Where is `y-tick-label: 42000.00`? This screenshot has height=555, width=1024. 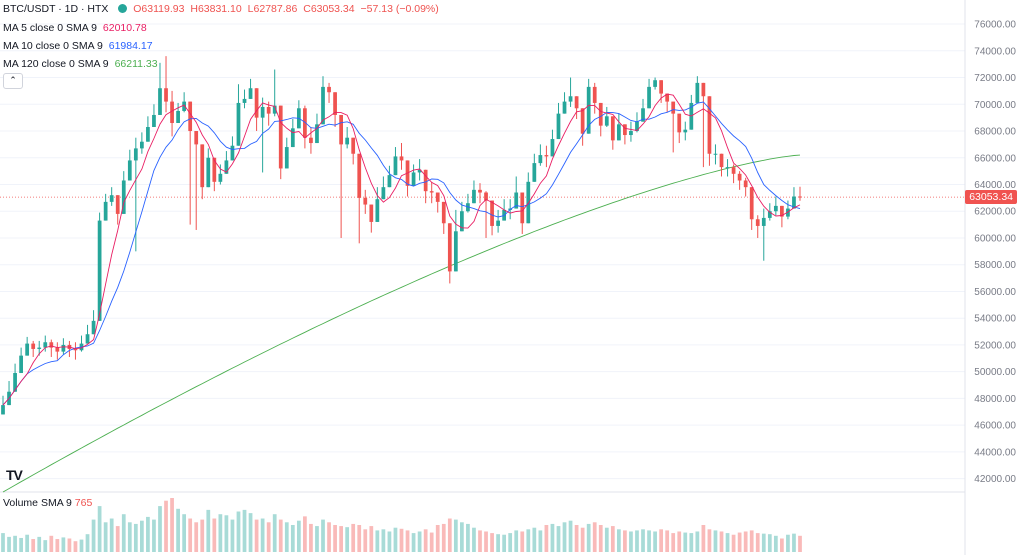
y-tick-label: 42000.00 is located at coordinates (995, 479).